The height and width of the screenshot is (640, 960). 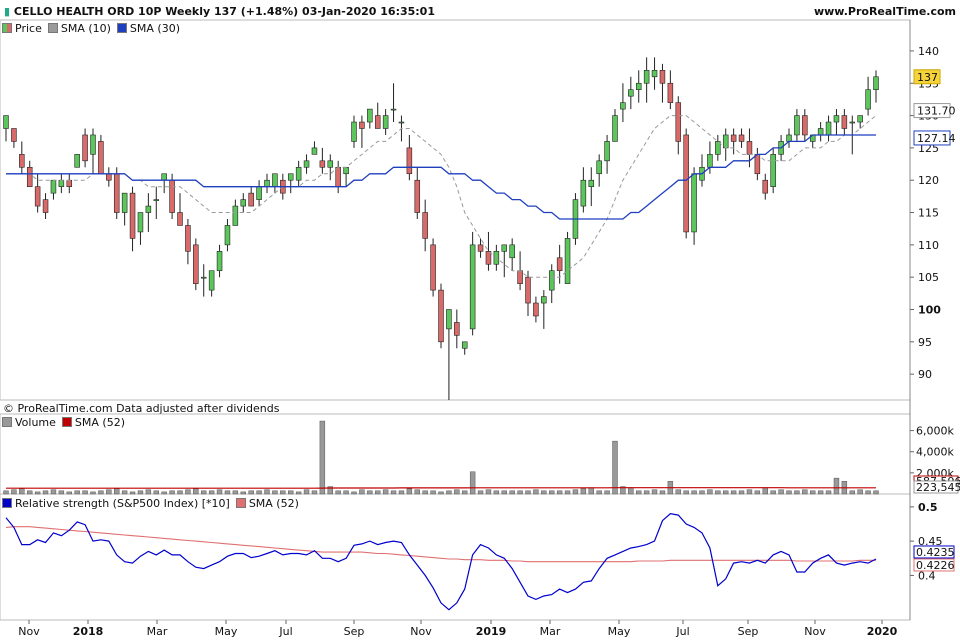 I want to click on volume-sma-line, so click(x=441, y=488).